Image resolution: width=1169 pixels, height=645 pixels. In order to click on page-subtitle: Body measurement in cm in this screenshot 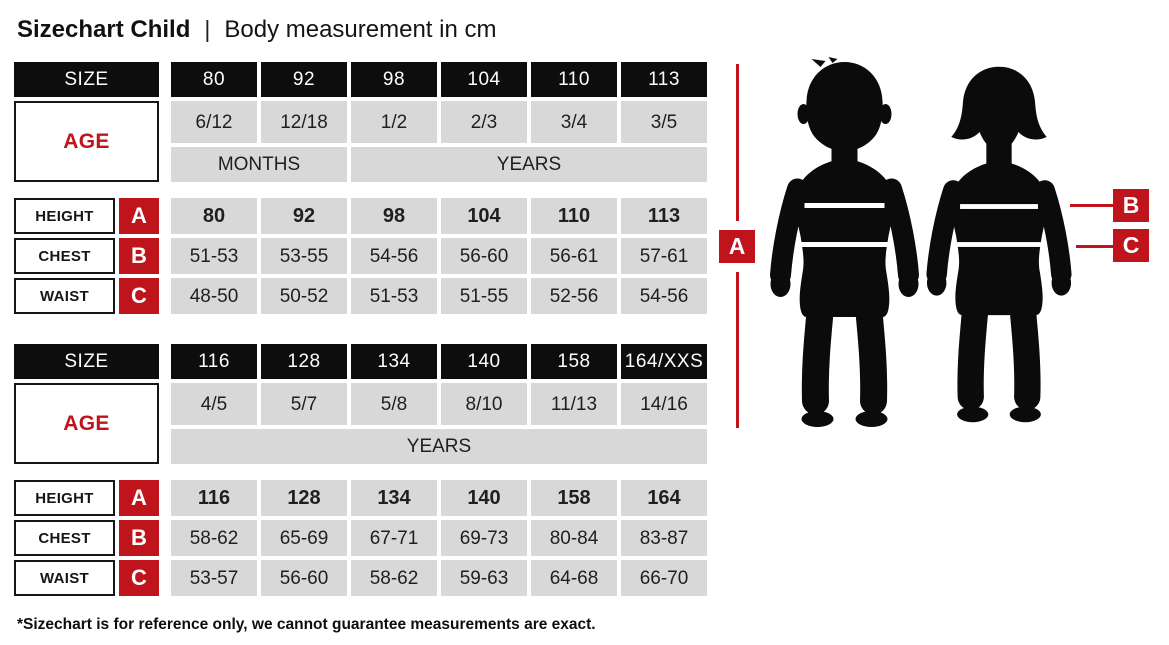, I will do `click(360, 29)`.